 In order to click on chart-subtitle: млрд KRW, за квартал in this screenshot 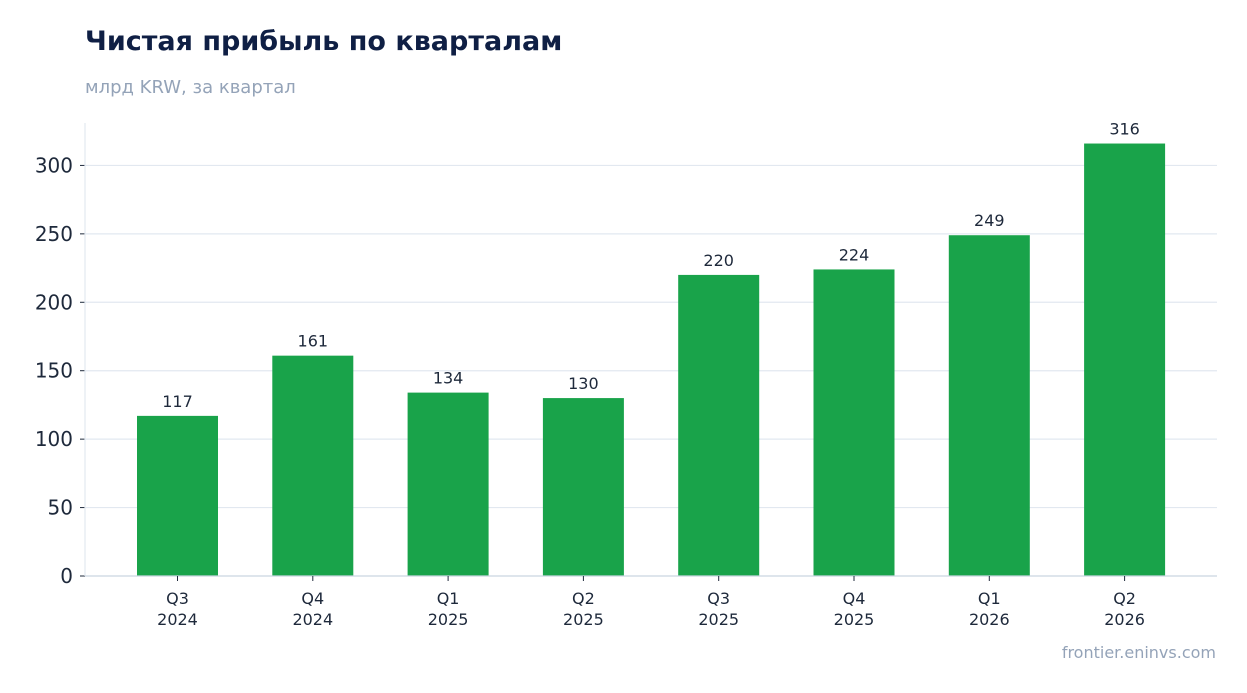, I will do `click(190, 87)`.